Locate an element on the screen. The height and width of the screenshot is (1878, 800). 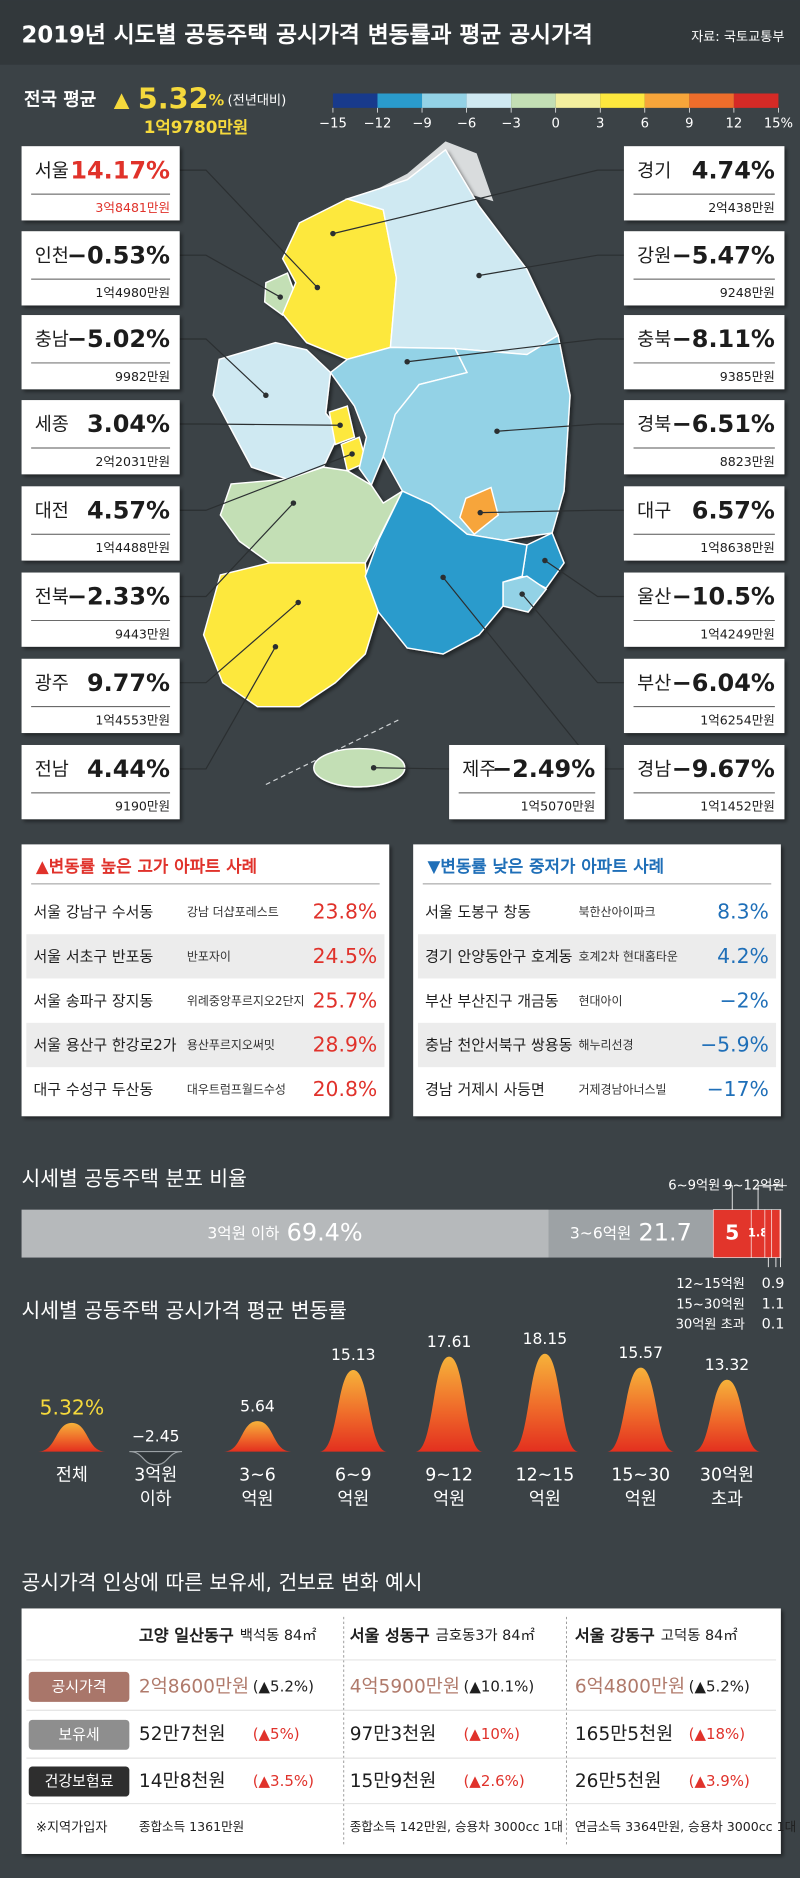
region-name: 경남 is located at coordinates (654, 770).